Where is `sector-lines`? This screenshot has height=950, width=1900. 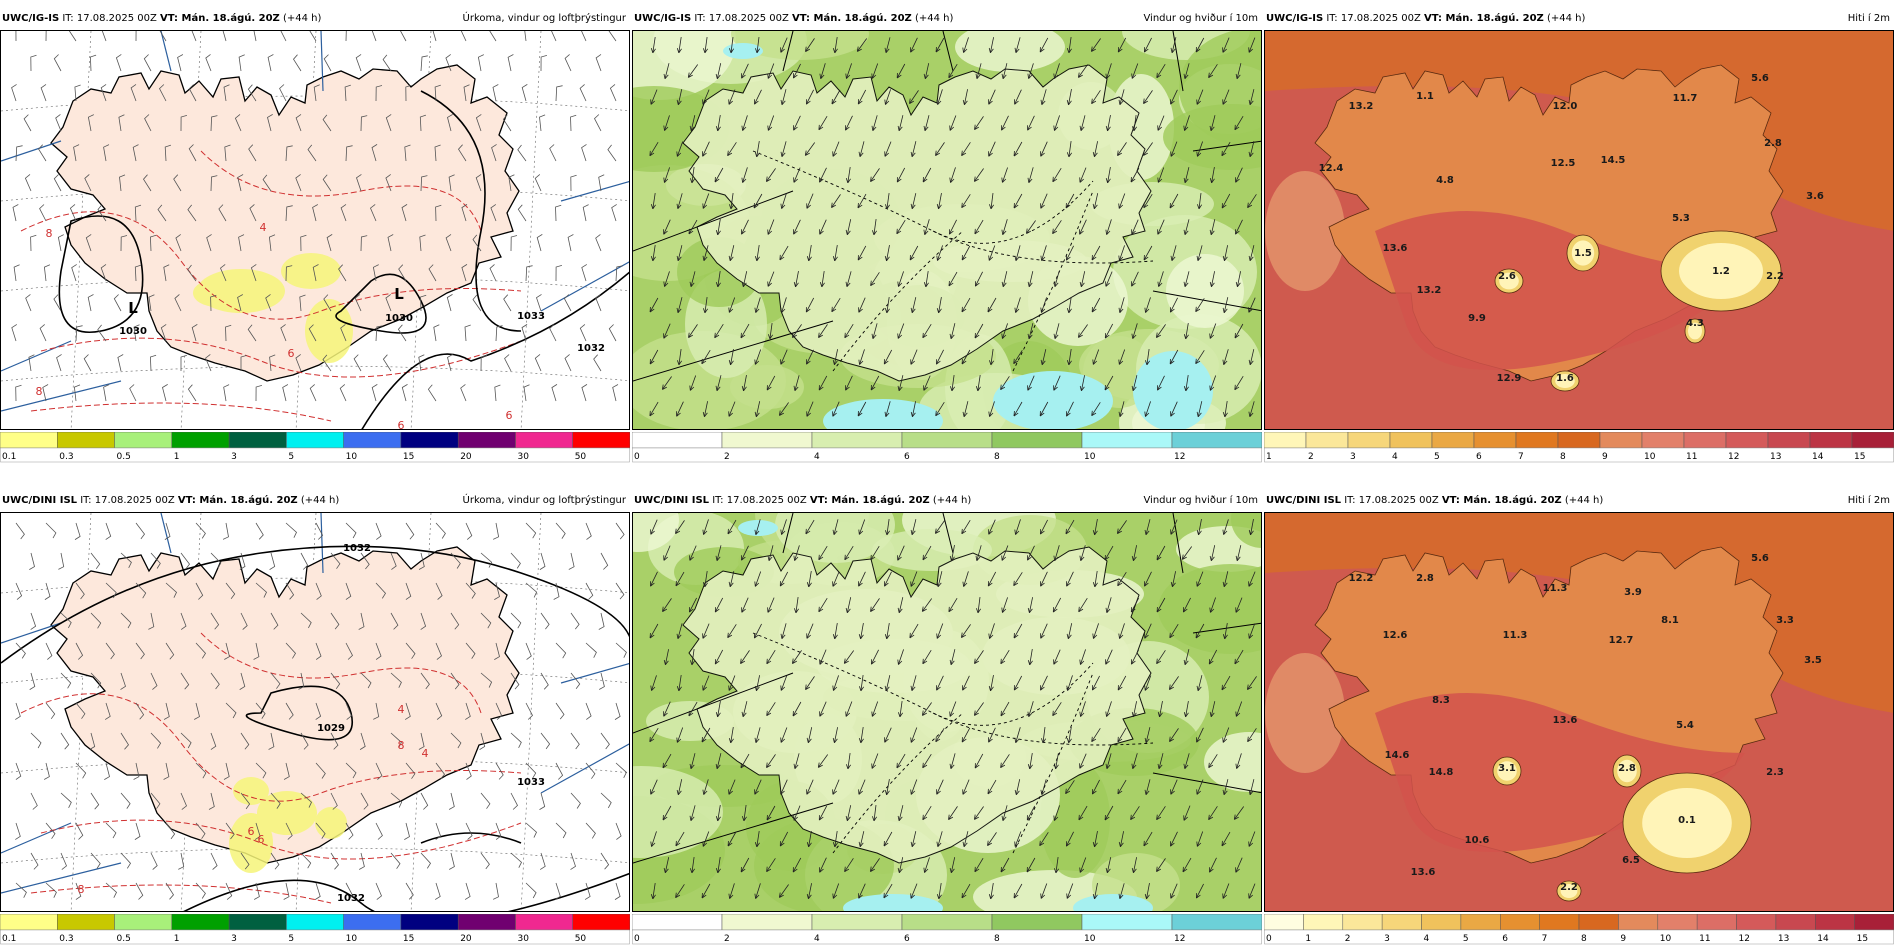 sector-lines is located at coordinates (315, 703).